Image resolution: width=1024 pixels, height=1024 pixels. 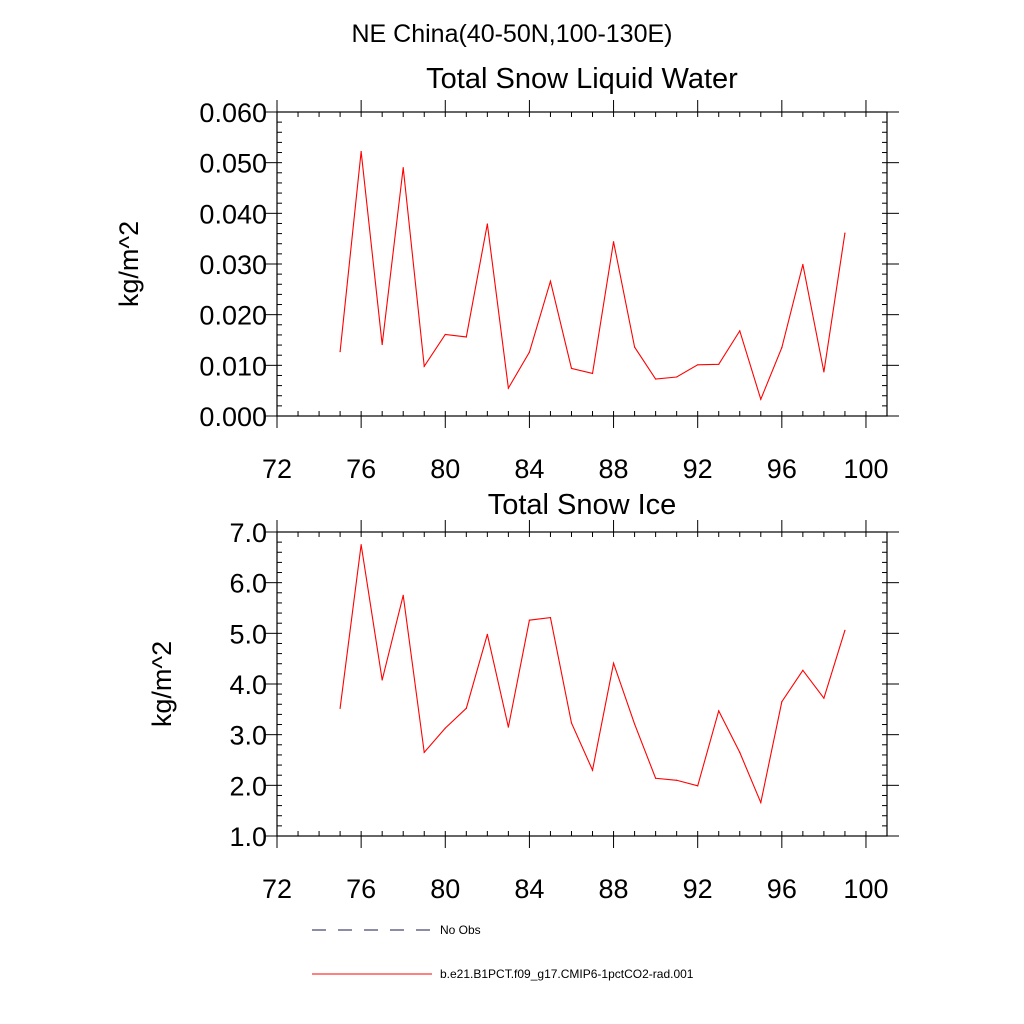 What do you see at coordinates (129, 264) in the screenshot?
I see `liquid-water-y-axis-label: kg/m^2` at bounding box center [129, 264].